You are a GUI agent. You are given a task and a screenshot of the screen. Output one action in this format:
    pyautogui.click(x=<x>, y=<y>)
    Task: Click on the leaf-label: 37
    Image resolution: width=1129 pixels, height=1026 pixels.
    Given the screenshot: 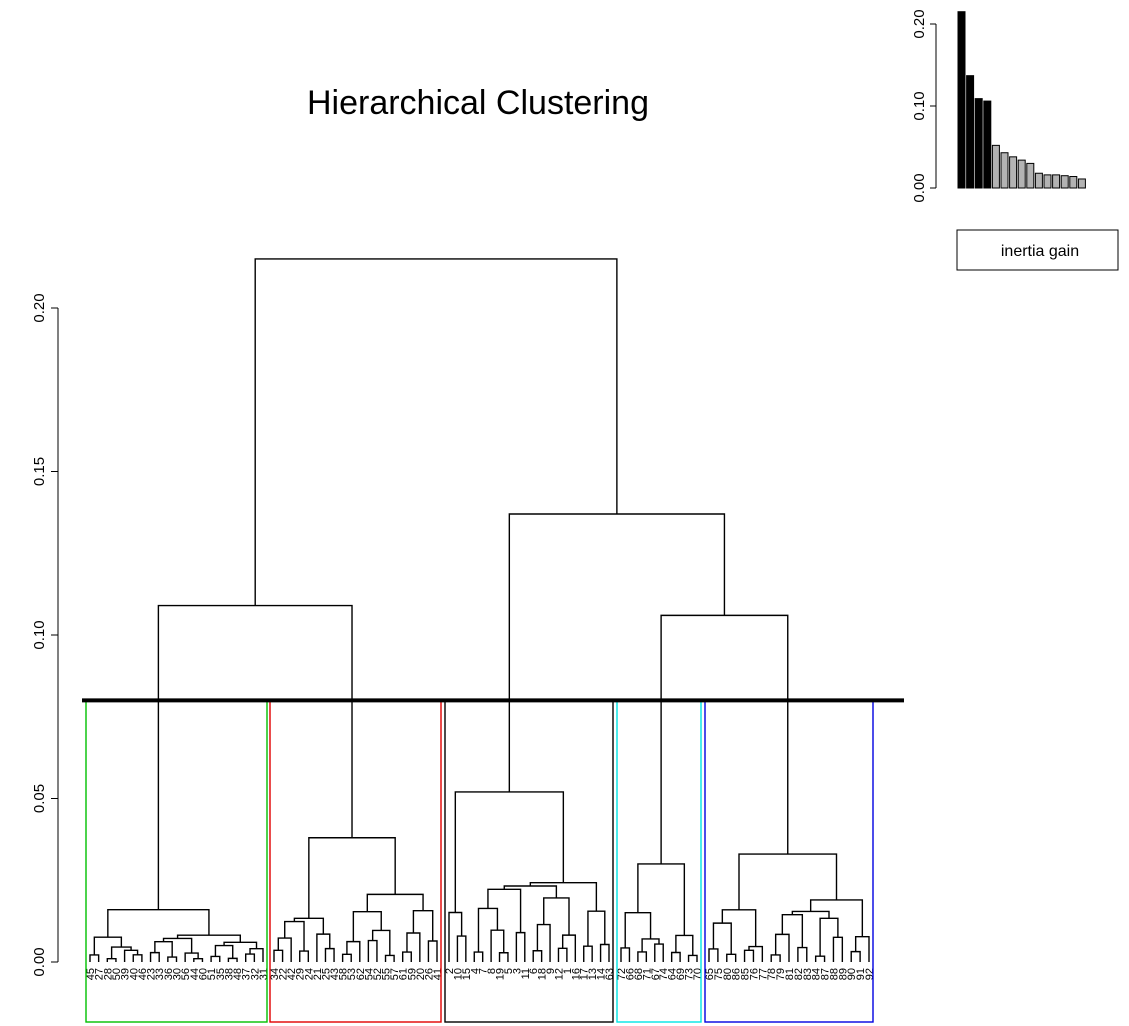 What is the action you would take?
    pyautogui.click(x=247, y=974)
    